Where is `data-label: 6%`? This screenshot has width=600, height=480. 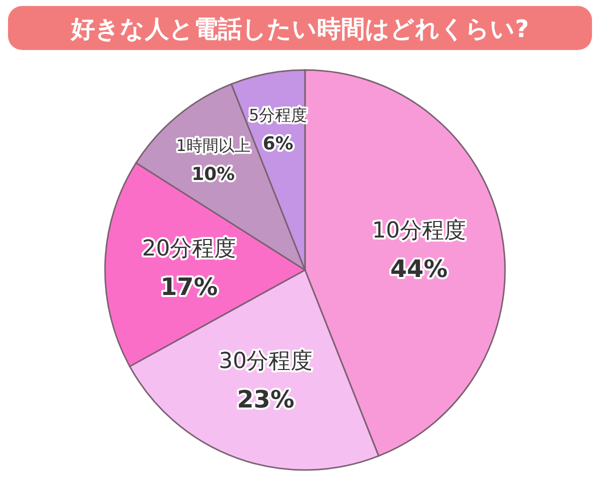
data-label: 6% is located at coordinates (278, 143).